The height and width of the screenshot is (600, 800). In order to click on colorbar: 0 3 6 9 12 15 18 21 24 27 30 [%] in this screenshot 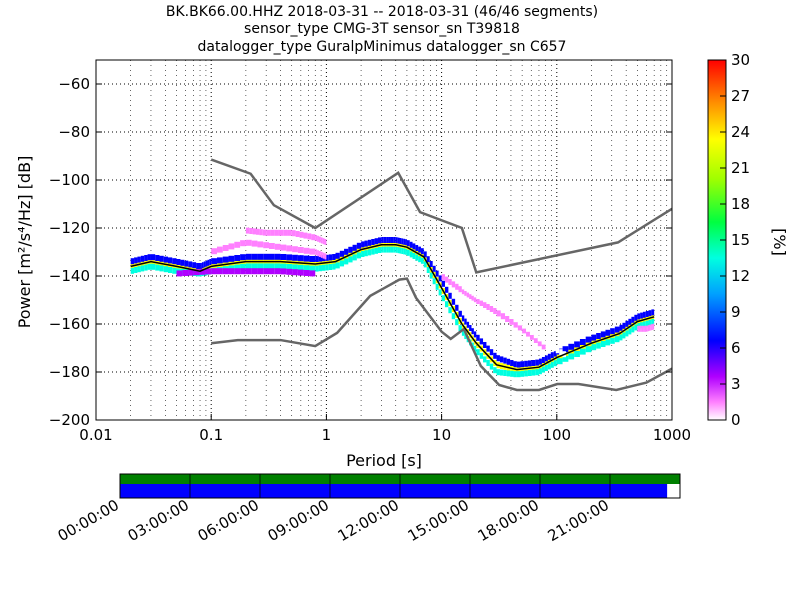, I will do `click(748, 240)`.